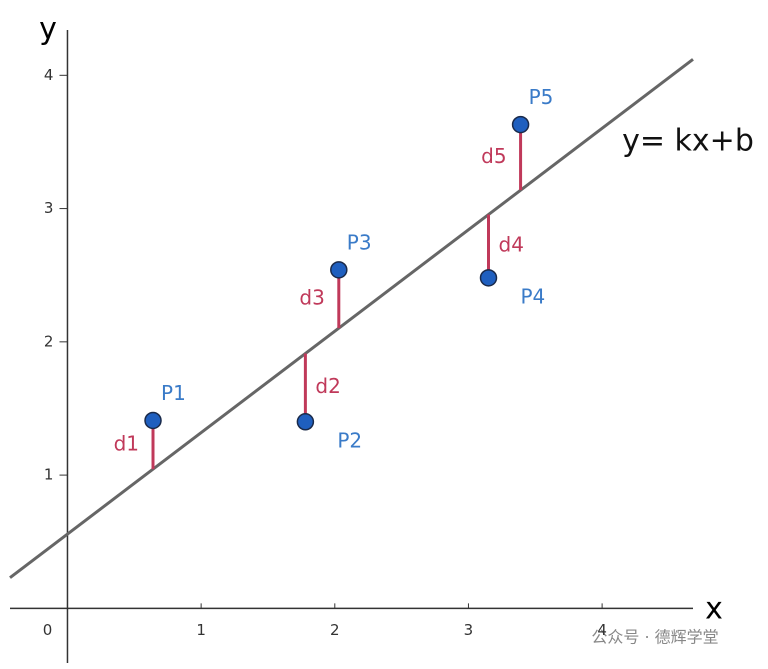 Image resolution: width=768 pixels, height=669 pixels. I want to click on y-tick-label: 3, so click(49, 208).